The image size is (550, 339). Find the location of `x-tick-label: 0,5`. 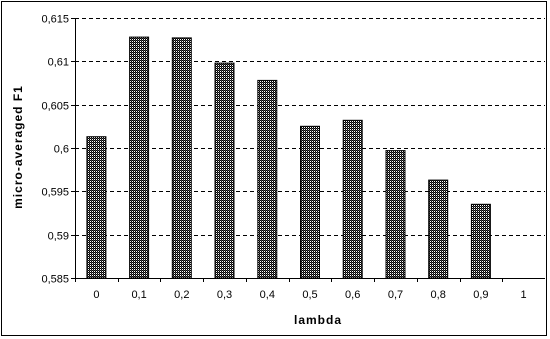

x-tick-label: 0,5 is located at coordinates (309, 295).